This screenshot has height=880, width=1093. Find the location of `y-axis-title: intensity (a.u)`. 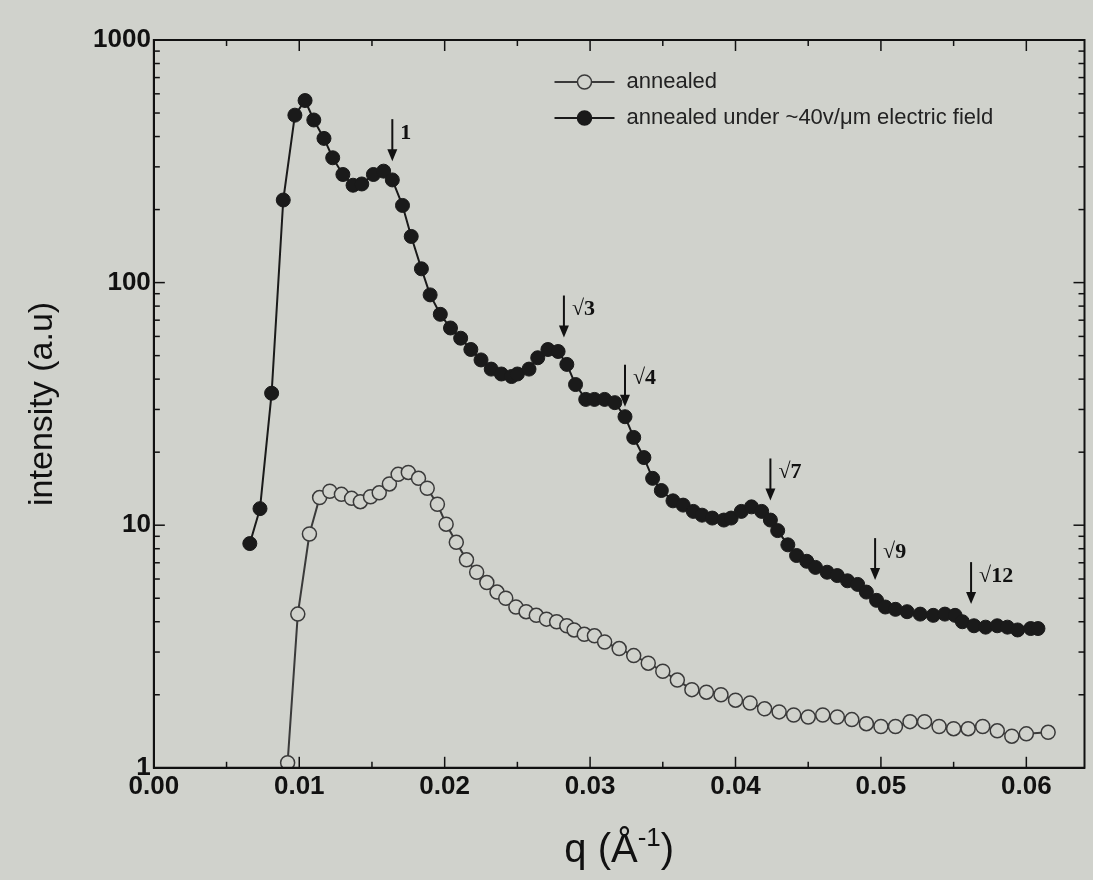

y-axis-title: intensity (a.u) is located at coordinates (40, 403).